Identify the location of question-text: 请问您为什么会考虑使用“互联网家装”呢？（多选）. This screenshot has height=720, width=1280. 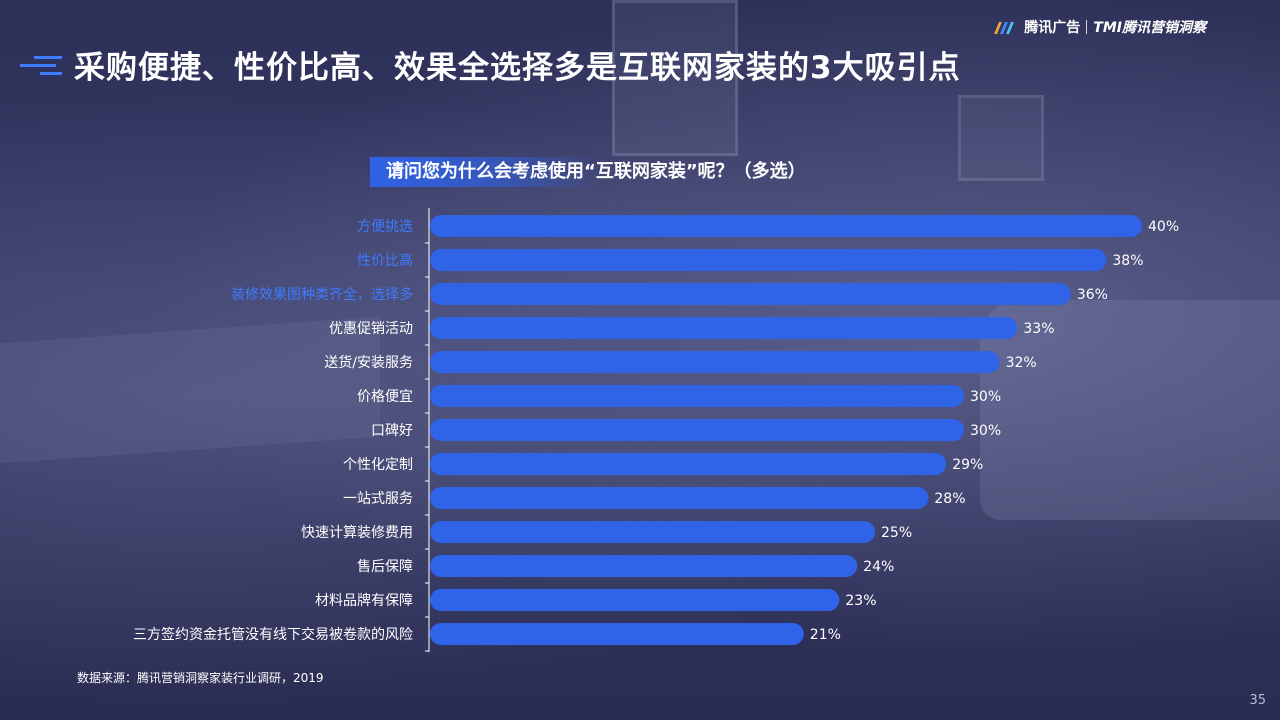
(596, 171).